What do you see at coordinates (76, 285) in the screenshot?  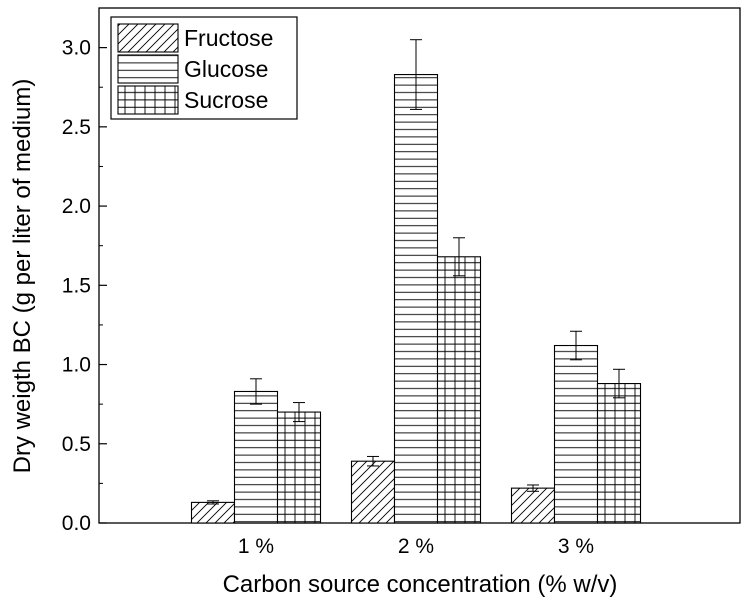 I see `y-tick-label: 1.5` at bounding box center [76, 285].